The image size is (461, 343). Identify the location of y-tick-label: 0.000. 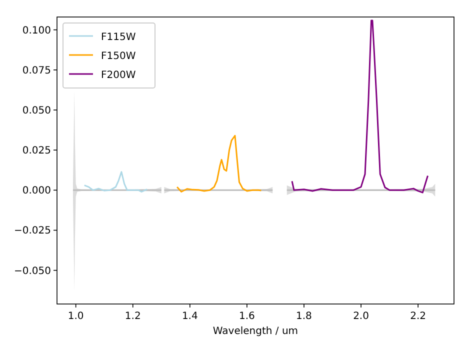
(36, 191).